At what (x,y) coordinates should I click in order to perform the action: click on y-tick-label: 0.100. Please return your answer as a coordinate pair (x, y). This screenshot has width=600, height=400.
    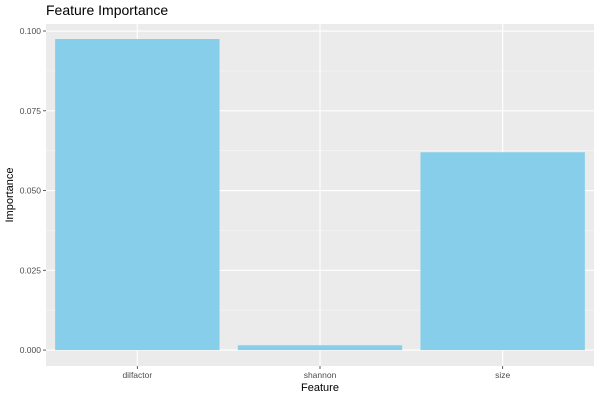
    Looking at the image, I should click on (31, 31).